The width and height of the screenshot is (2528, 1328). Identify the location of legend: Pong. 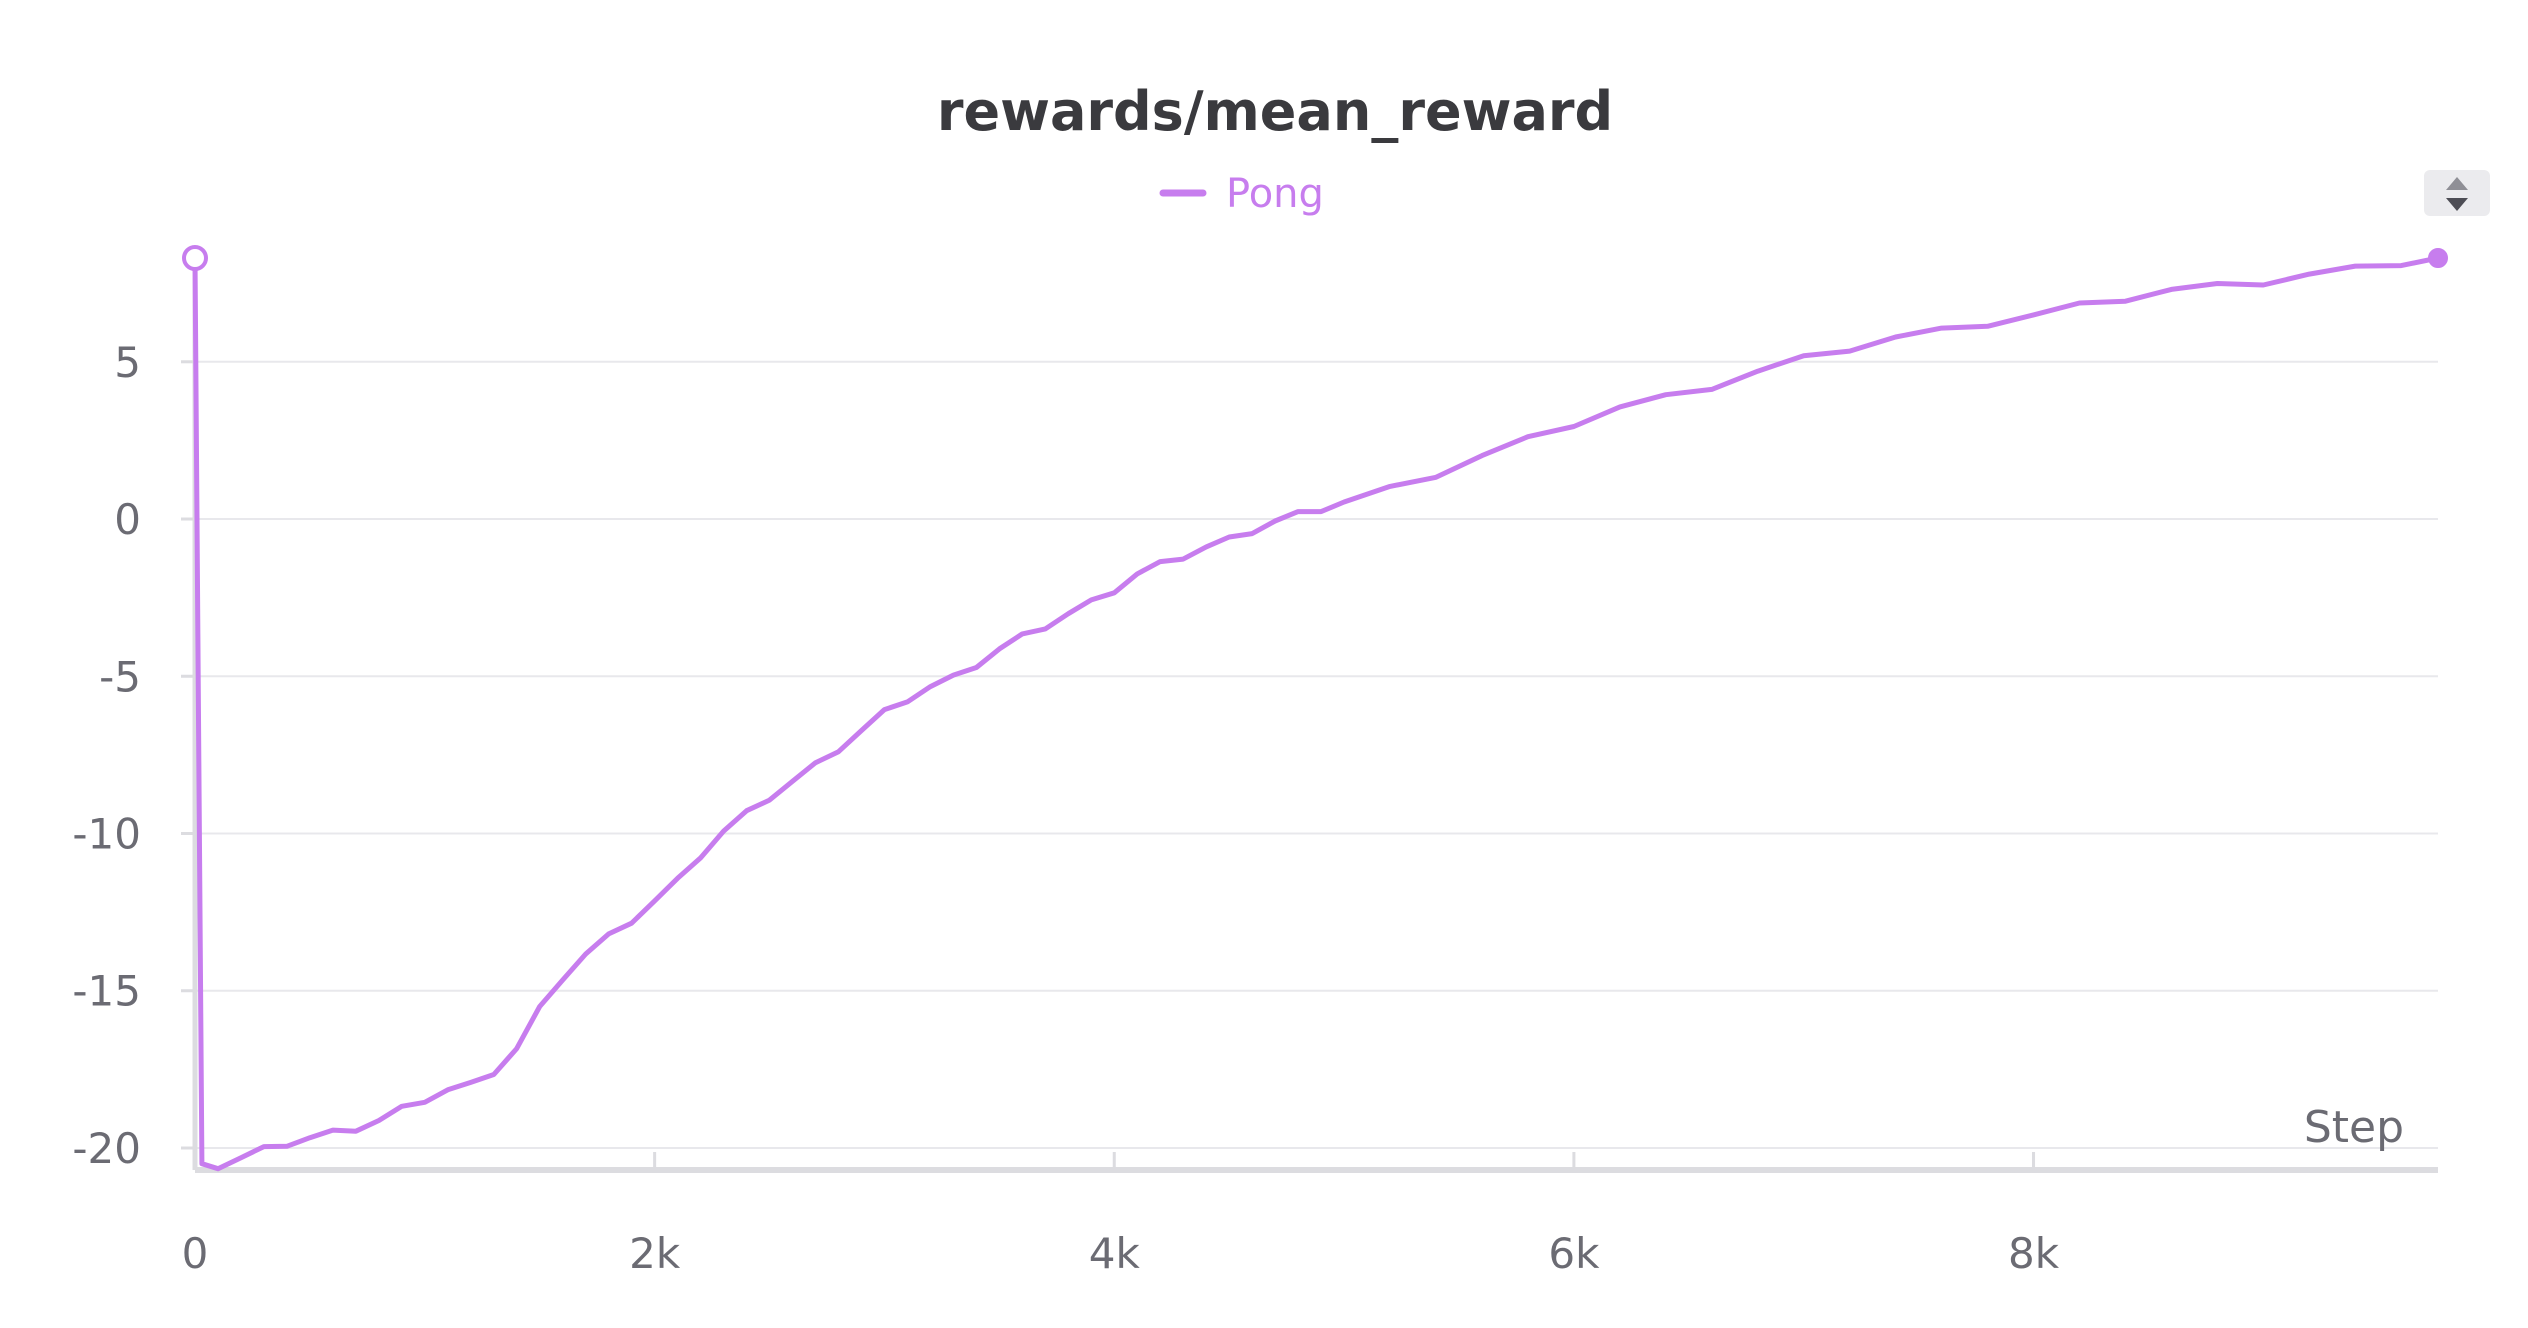
(1241, 194).